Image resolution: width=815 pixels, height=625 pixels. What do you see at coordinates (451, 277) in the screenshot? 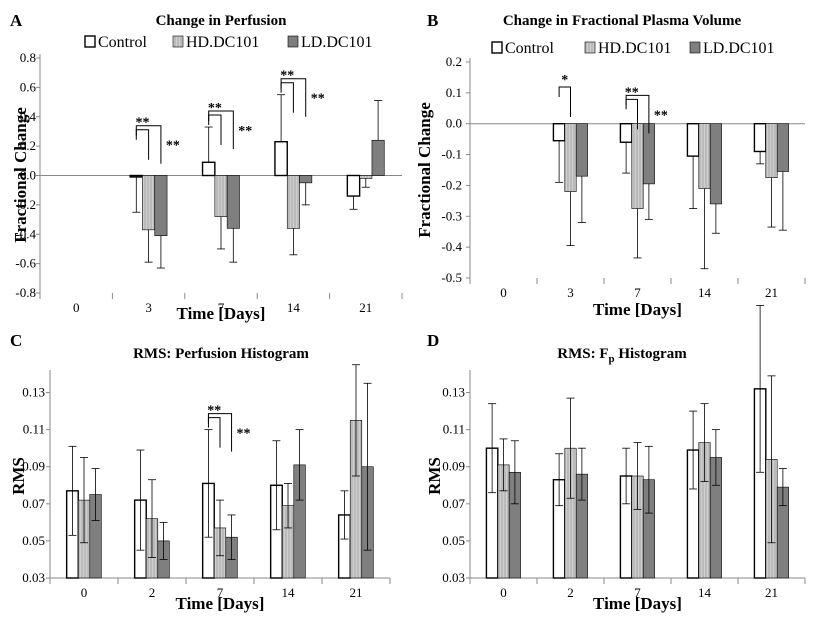
I see `y-tick-label: -0.5` at bounding box center [451, 277].